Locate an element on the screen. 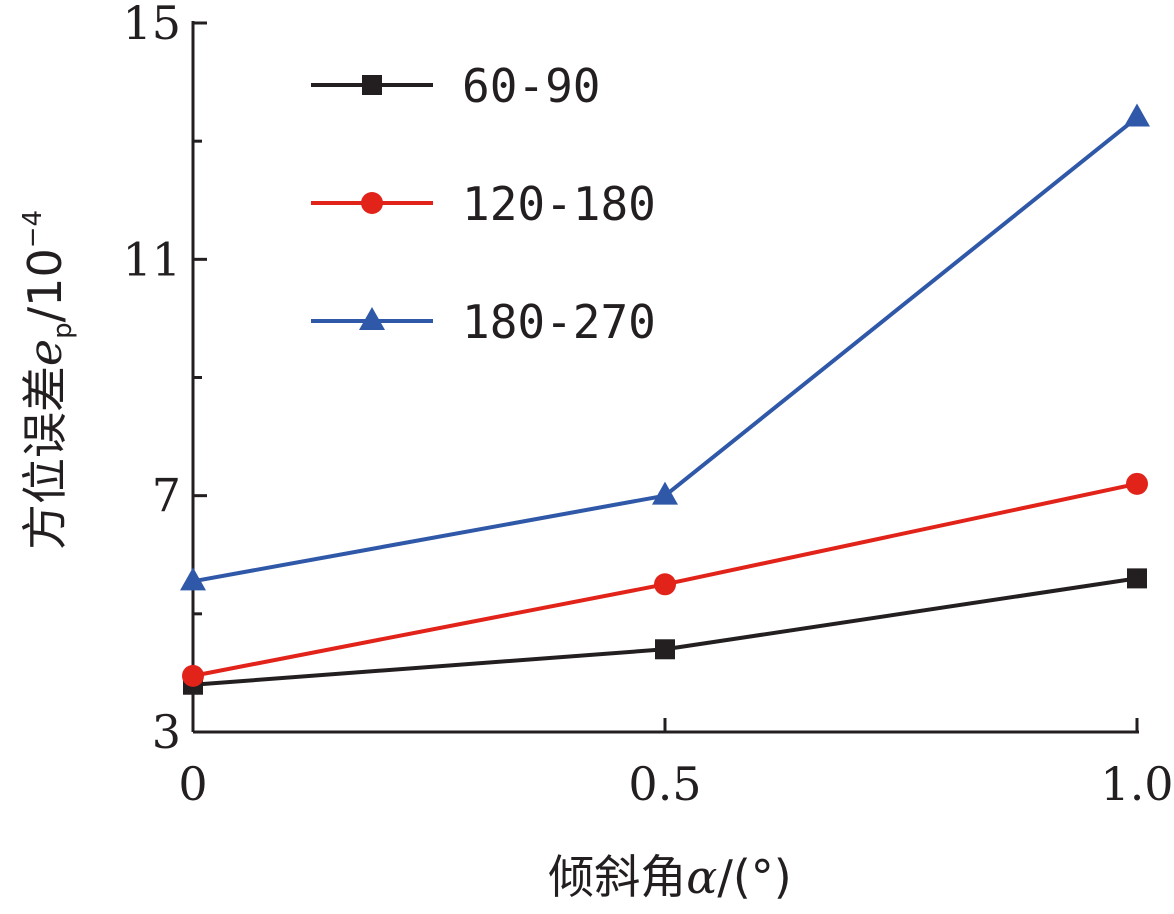 The image size is (1174, 914). legend: 60-90 120-180 180-270 is located at coordinates (483, 204).